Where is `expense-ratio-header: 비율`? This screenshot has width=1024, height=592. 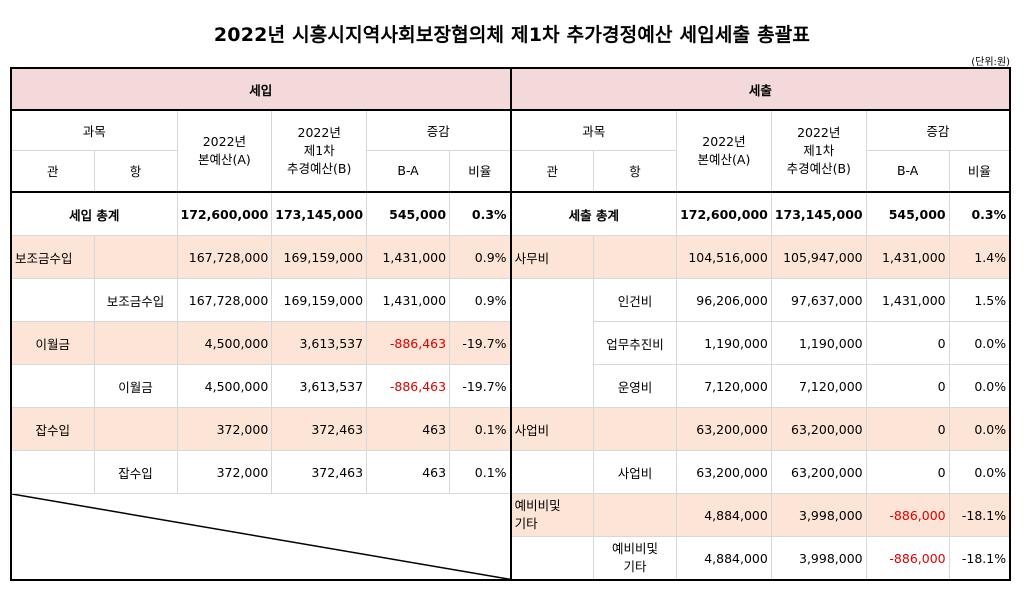
expense-ratio-header: 비율 is located at coordinates (980, 171).